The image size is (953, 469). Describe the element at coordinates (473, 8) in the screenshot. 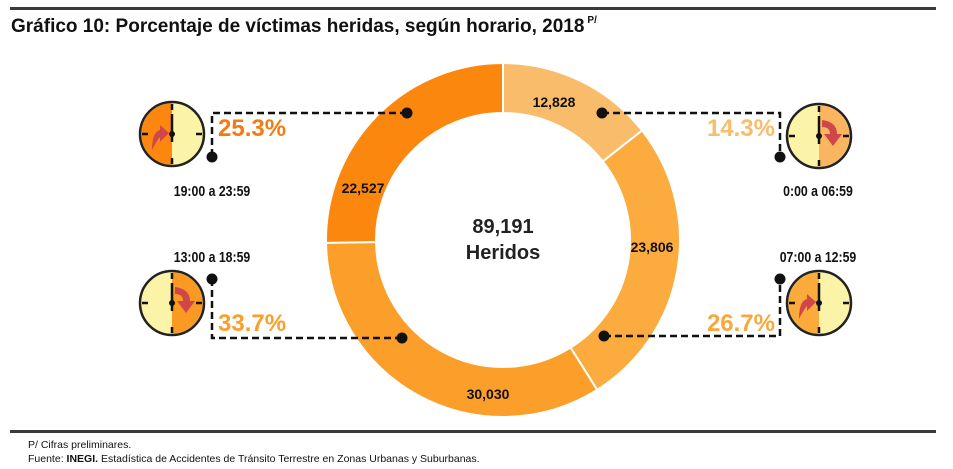

I see `top-rule` at that location.